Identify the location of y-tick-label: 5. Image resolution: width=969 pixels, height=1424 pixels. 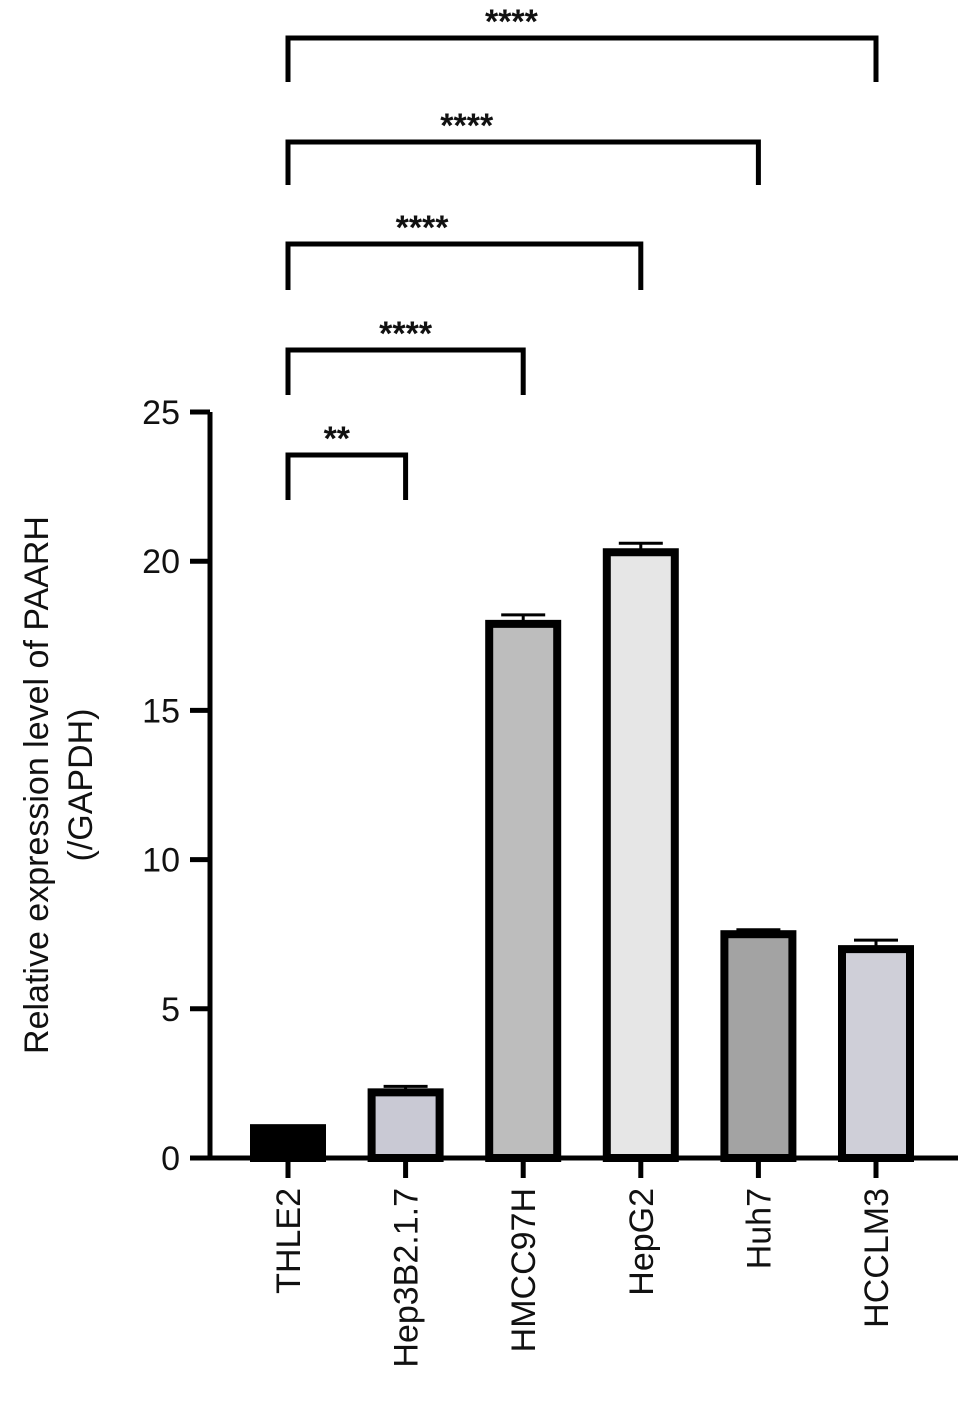
(170, 1010).